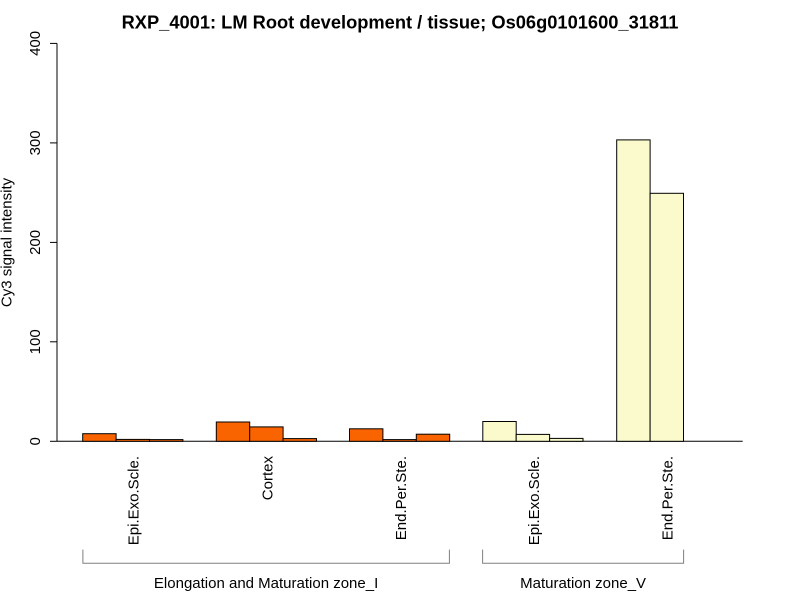 The height and width of the screenshot is (600, 800). What do you see at coordinates (35, 242) in the screenshot?
I see `svg-text: 200` at bounding box center [35, 242].